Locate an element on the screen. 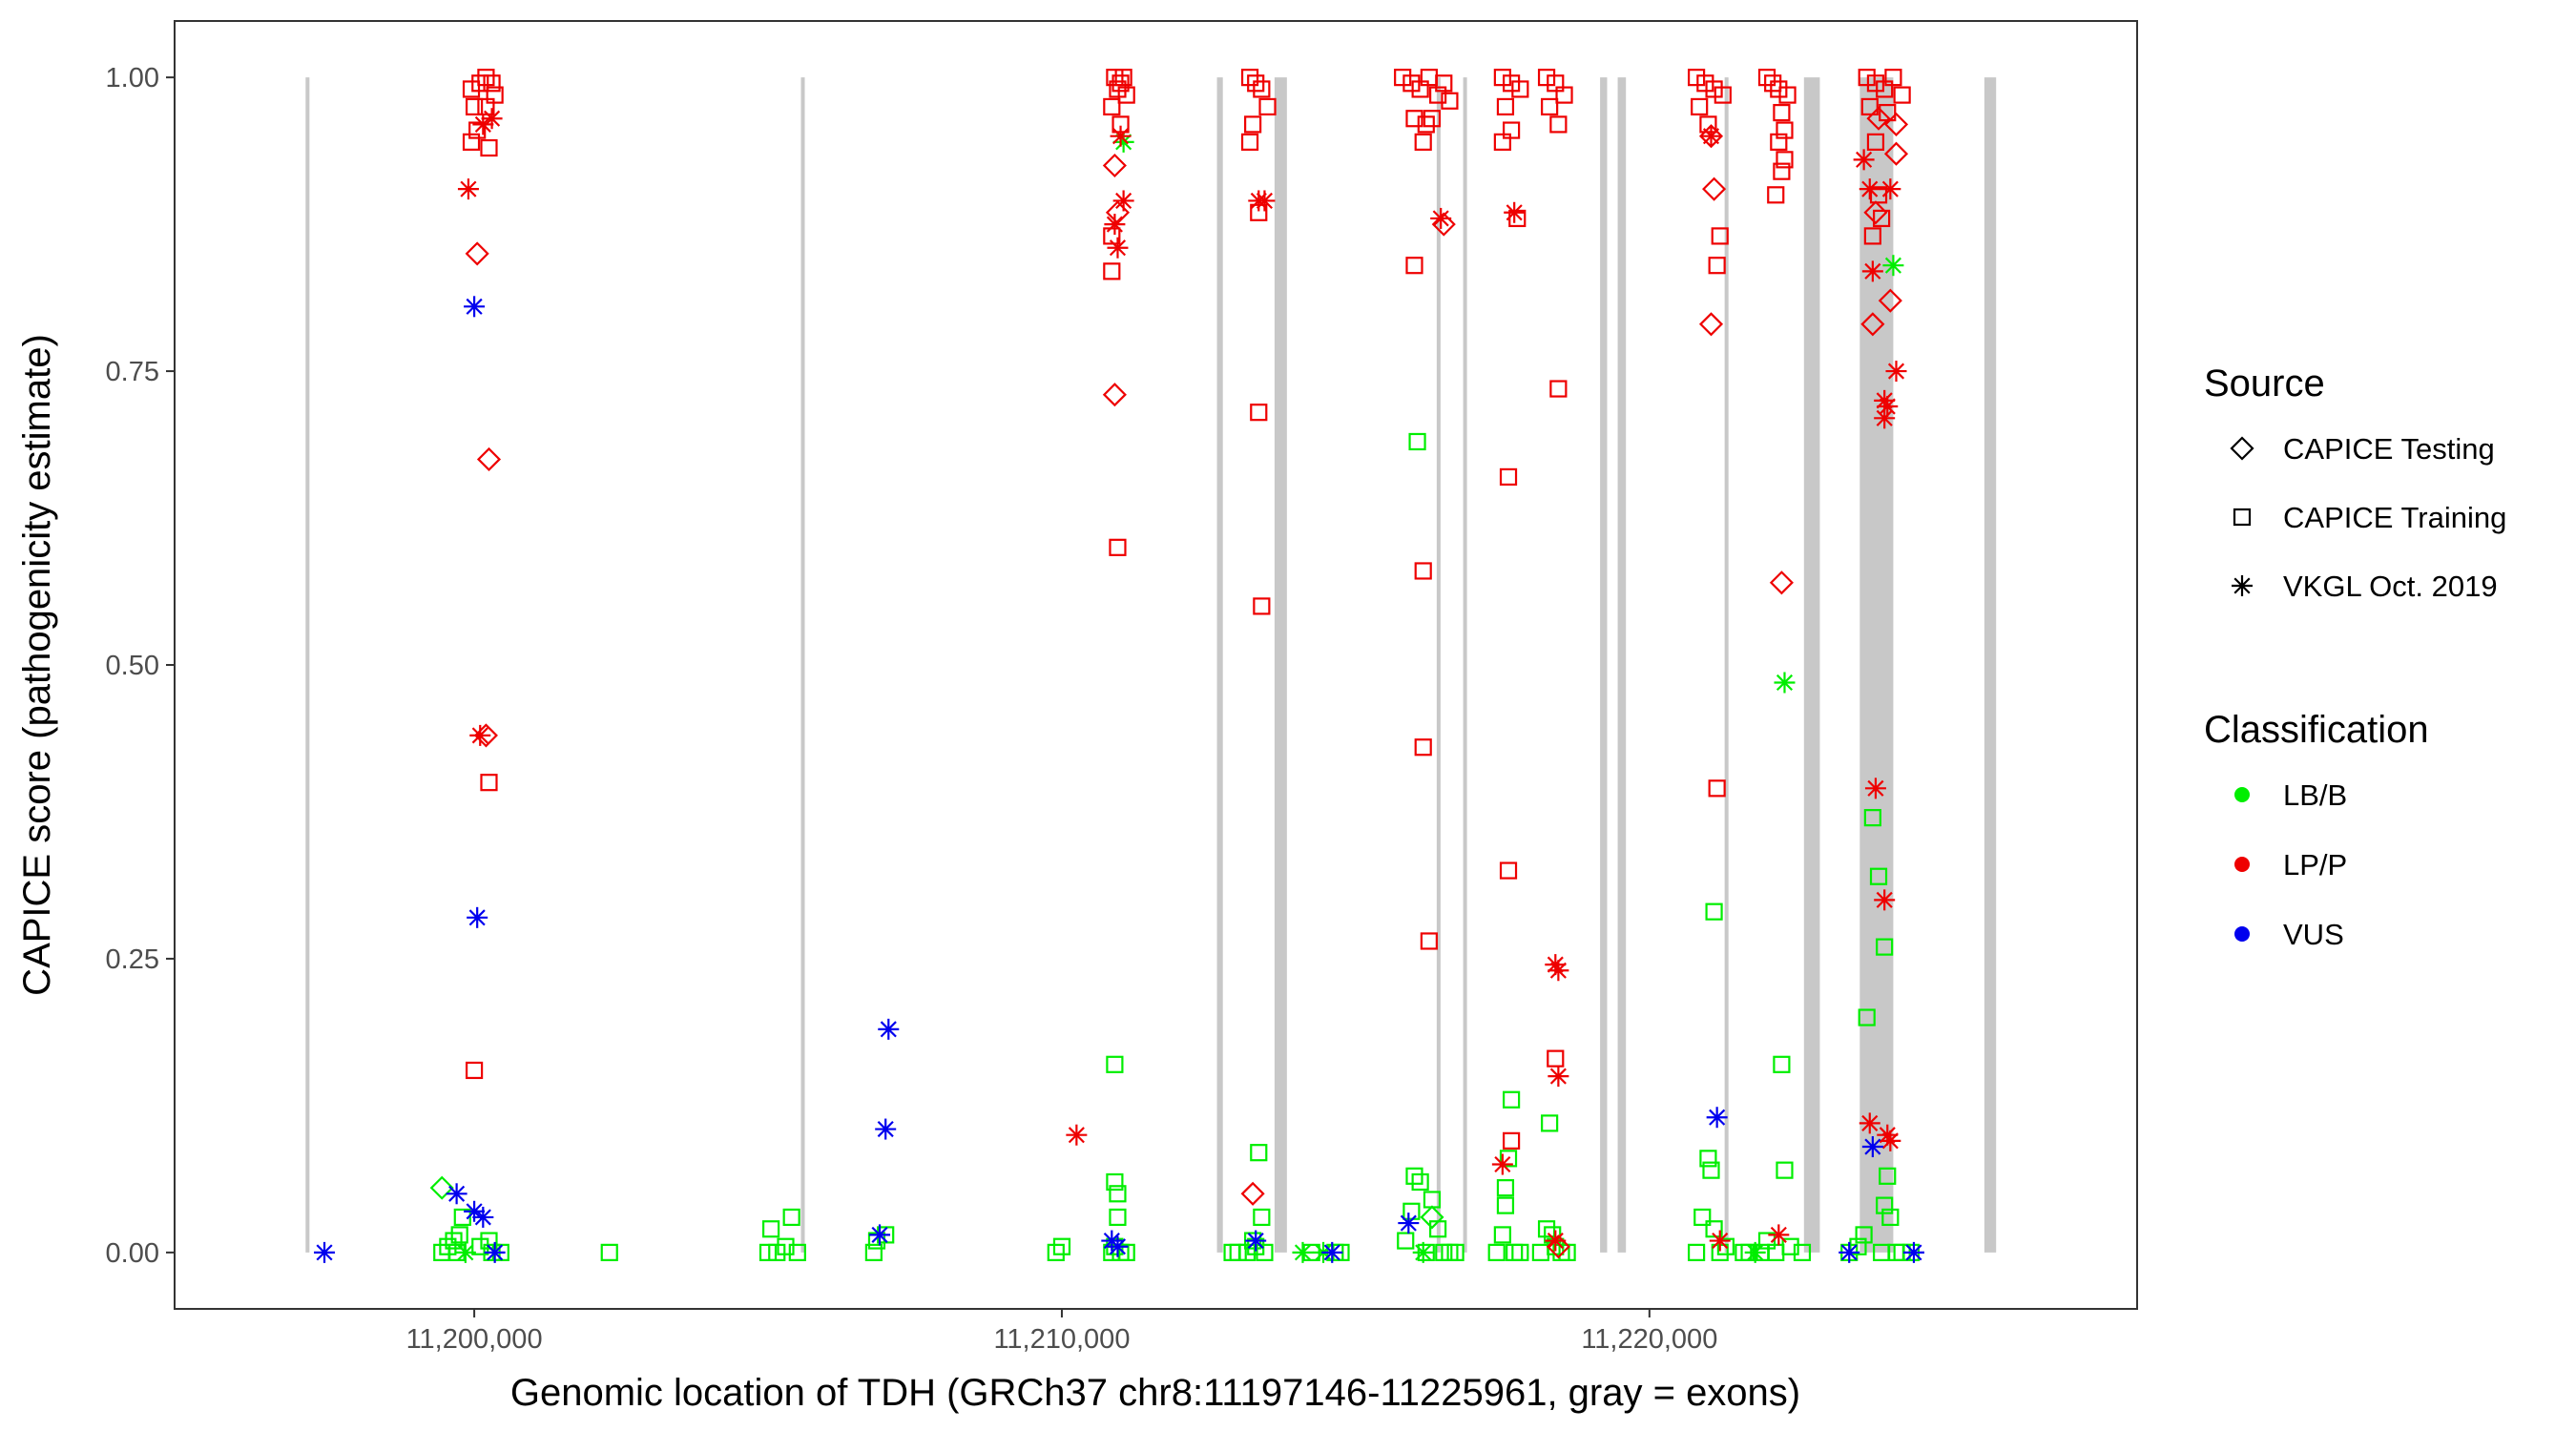 The height and width of the screenshot is (1431, 2576). x-tick-label: 11,210,000 is located at coordinates (1061, 1340).